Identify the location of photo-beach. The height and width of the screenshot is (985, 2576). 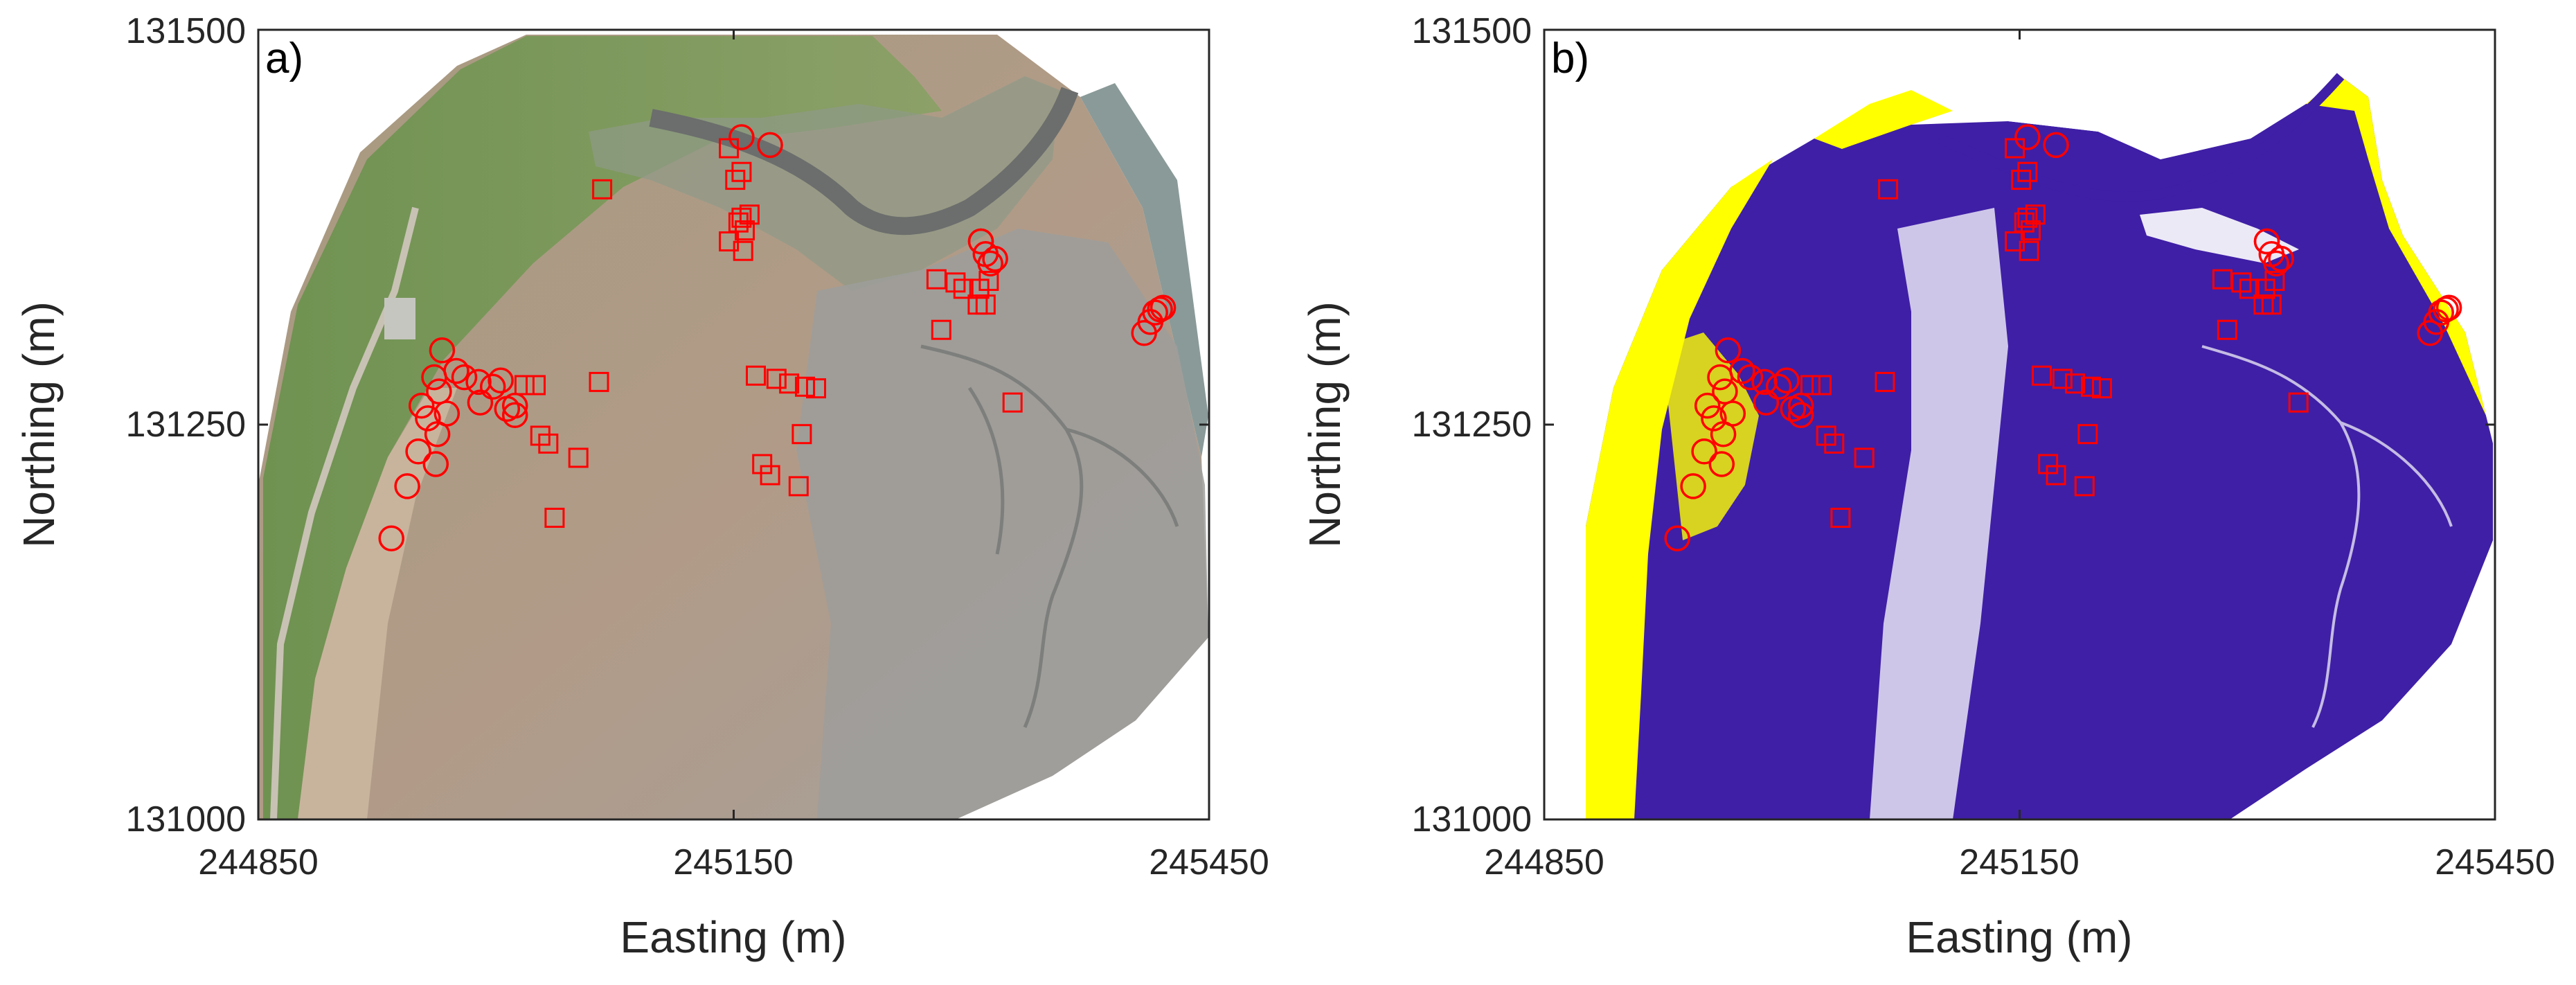
(377, 603).